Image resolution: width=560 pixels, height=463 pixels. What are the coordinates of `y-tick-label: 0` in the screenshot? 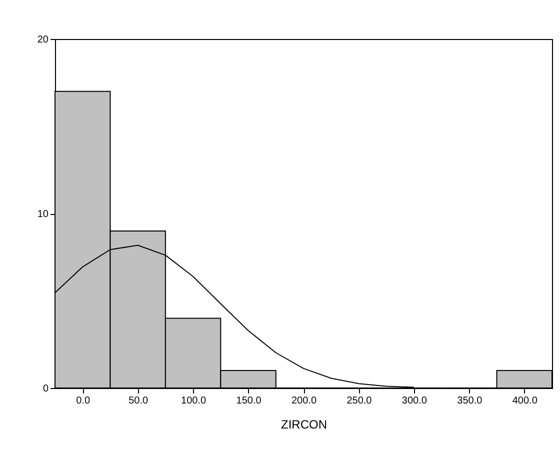 It's located at (45, 389).